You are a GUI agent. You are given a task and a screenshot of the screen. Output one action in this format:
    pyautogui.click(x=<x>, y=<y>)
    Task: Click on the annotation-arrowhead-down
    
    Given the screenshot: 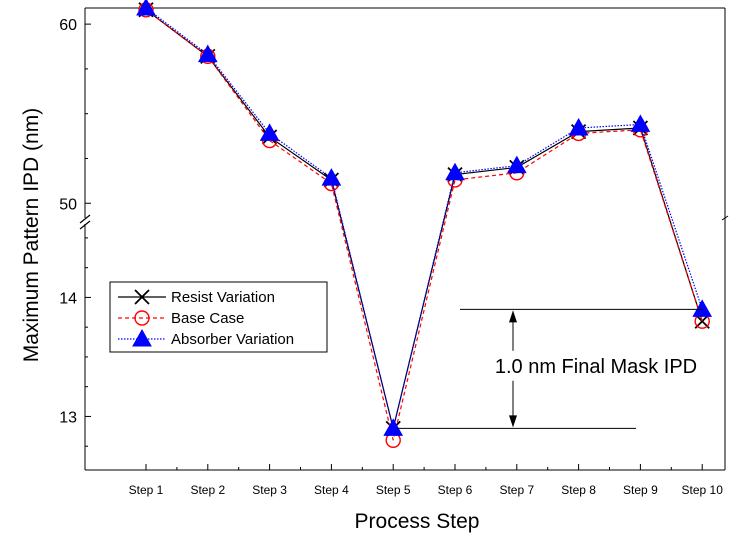 What is the action you would take?
    pyautogui.click(x=513, y=421)
    